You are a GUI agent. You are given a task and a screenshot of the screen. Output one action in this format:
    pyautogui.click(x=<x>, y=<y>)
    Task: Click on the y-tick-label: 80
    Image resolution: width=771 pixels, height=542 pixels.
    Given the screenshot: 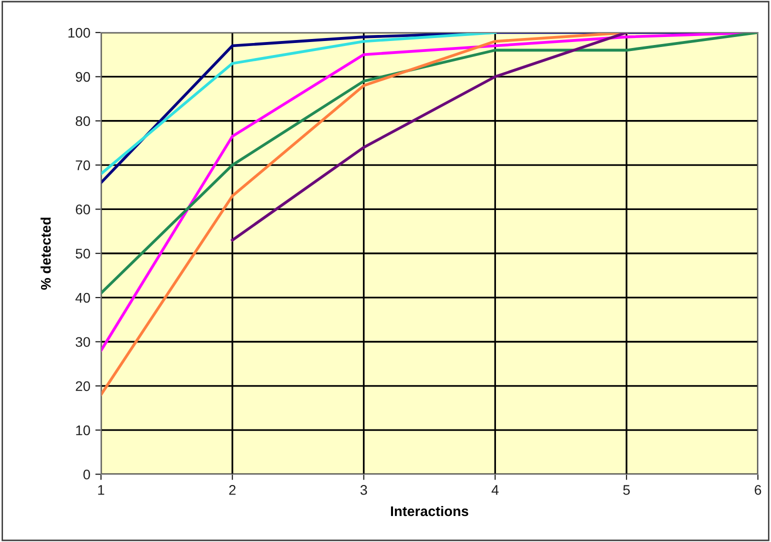 What is the action you would take?
    pyautogui.click(x=83, y=121)
    